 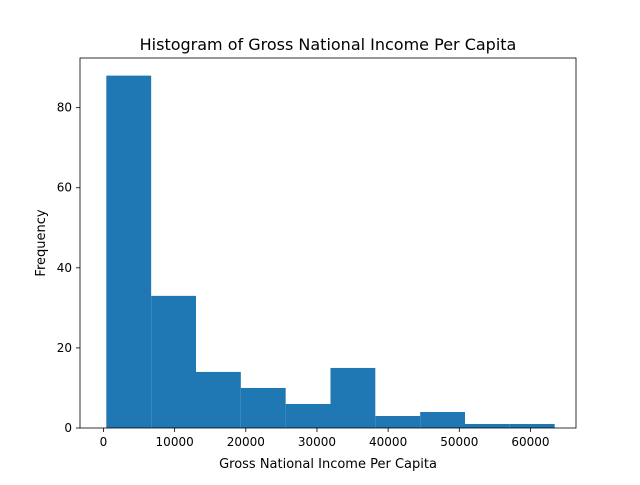 What do you see at coordinates (246, 442) in the screenshot?
I see `x-tick-label: 20000` at bounding box center [246, 442].